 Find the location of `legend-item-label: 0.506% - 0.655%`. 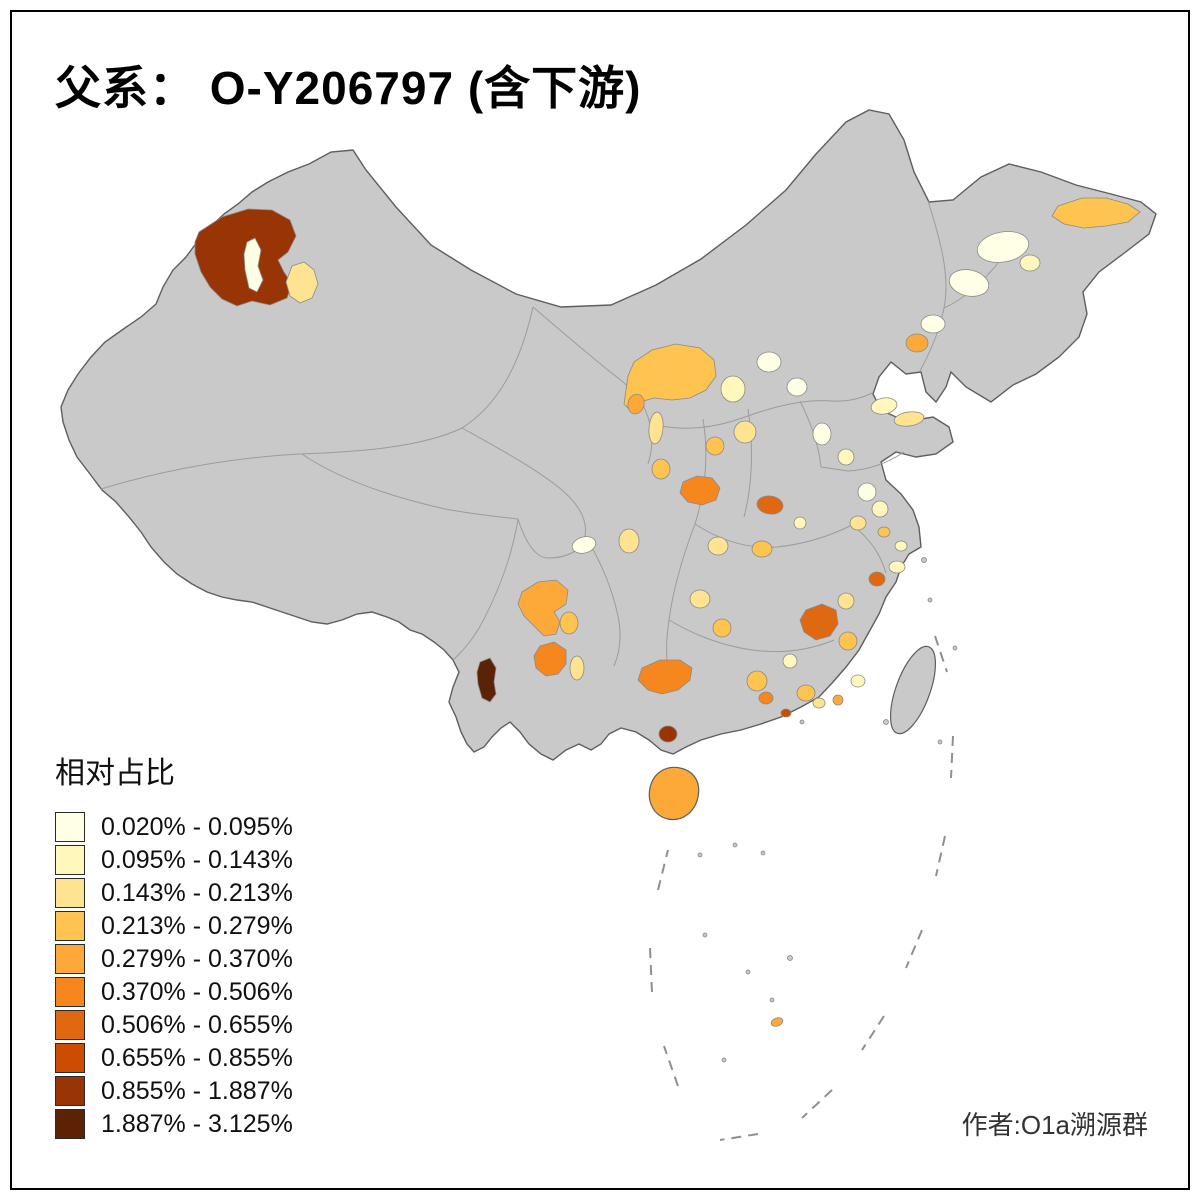

legend-item-label: 0.506% - 0.655% is located at coordinates (197, 1024).